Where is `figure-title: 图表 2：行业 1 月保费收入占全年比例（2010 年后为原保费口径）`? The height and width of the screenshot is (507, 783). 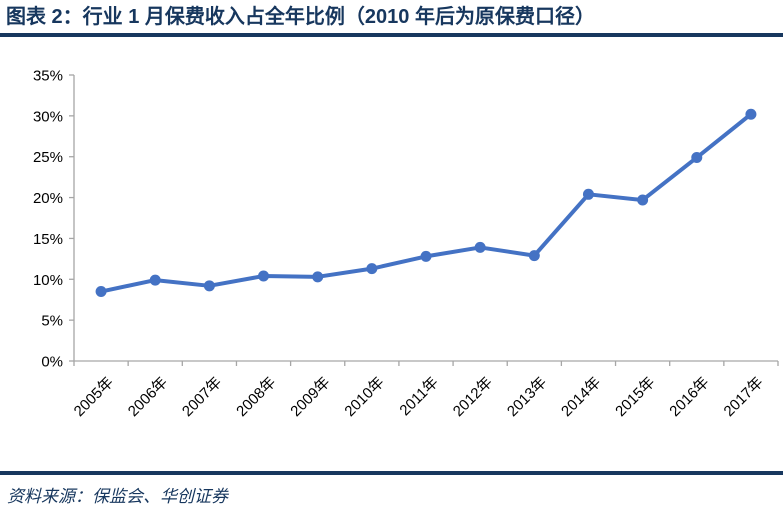
figure-title: 图表 2：行业 1 月保费收入占全年比例（2010 年后为原保费口径） is located at coordinates (300, 17).